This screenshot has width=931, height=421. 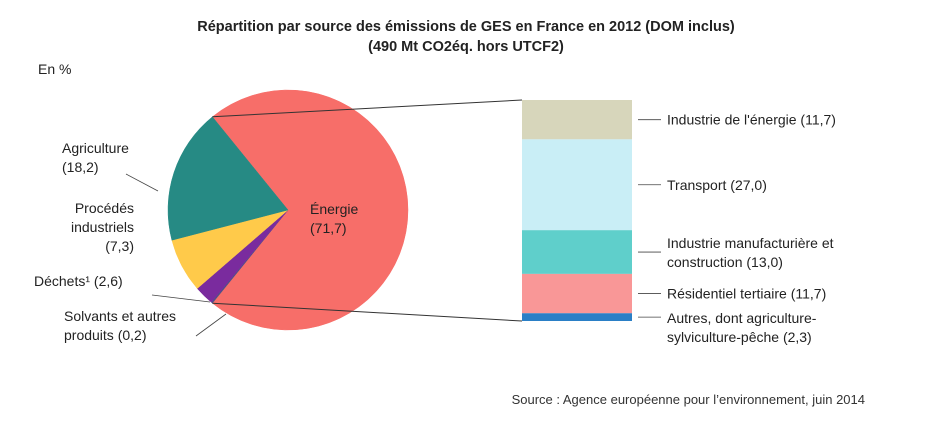 What do you see at coordinates (80, 167) in the screenshot?
I see `label-agriculture-line-2: (18,2)` at bounding box center [80, 167].